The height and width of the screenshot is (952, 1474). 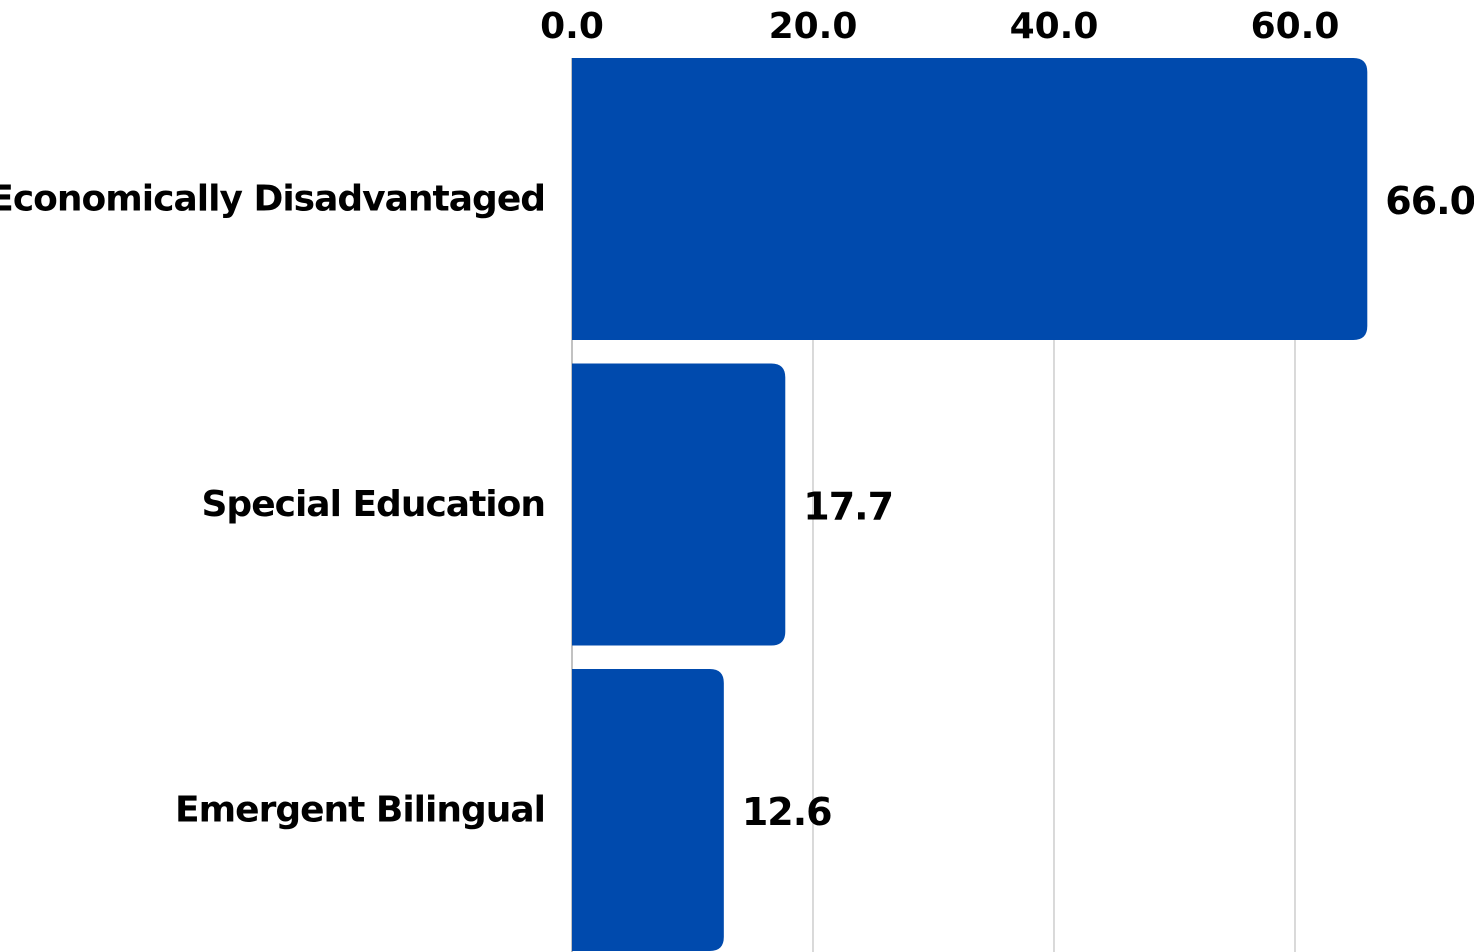 I want to click on bar-emergent-bilingual, so click(x=648, y=810).